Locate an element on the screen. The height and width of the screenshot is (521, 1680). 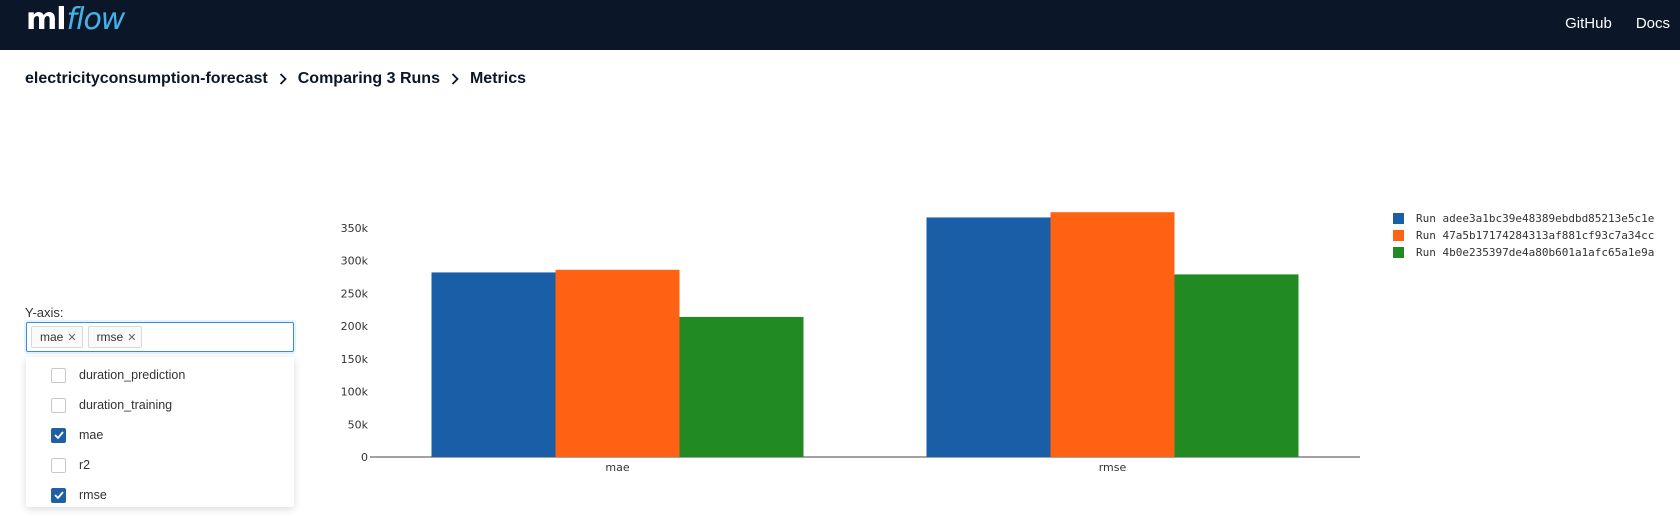
yaxis-option-duration-prediction: duration_prediction is located at coordinates (160, 375).